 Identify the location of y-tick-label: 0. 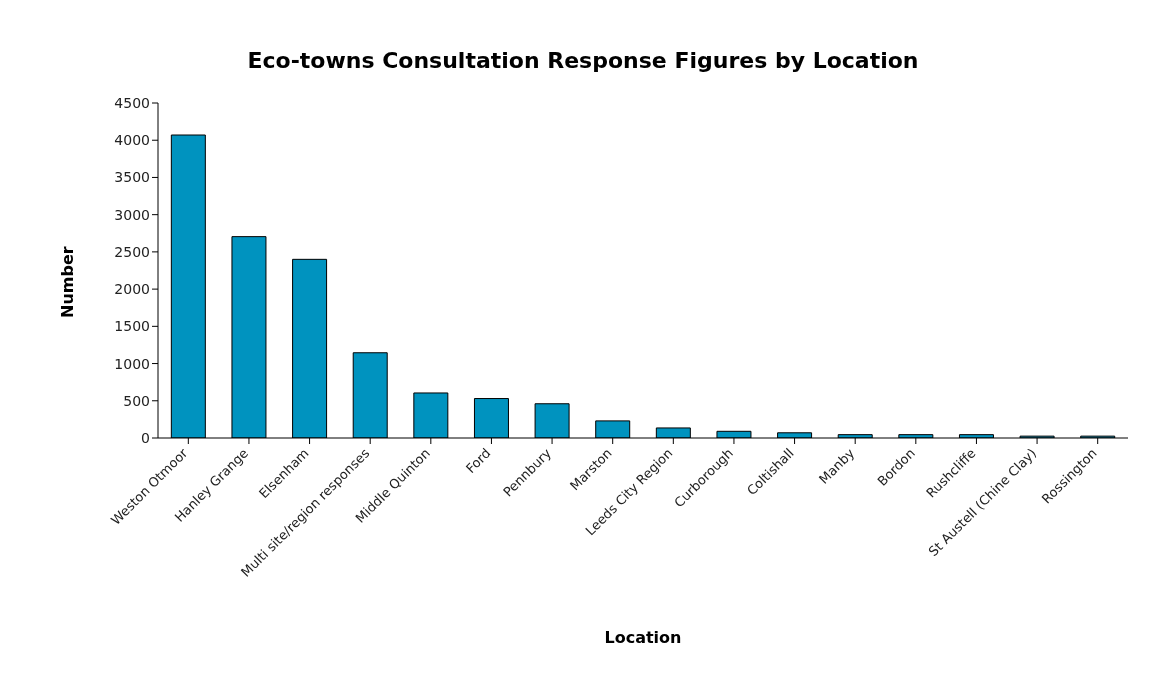
(145, 437).